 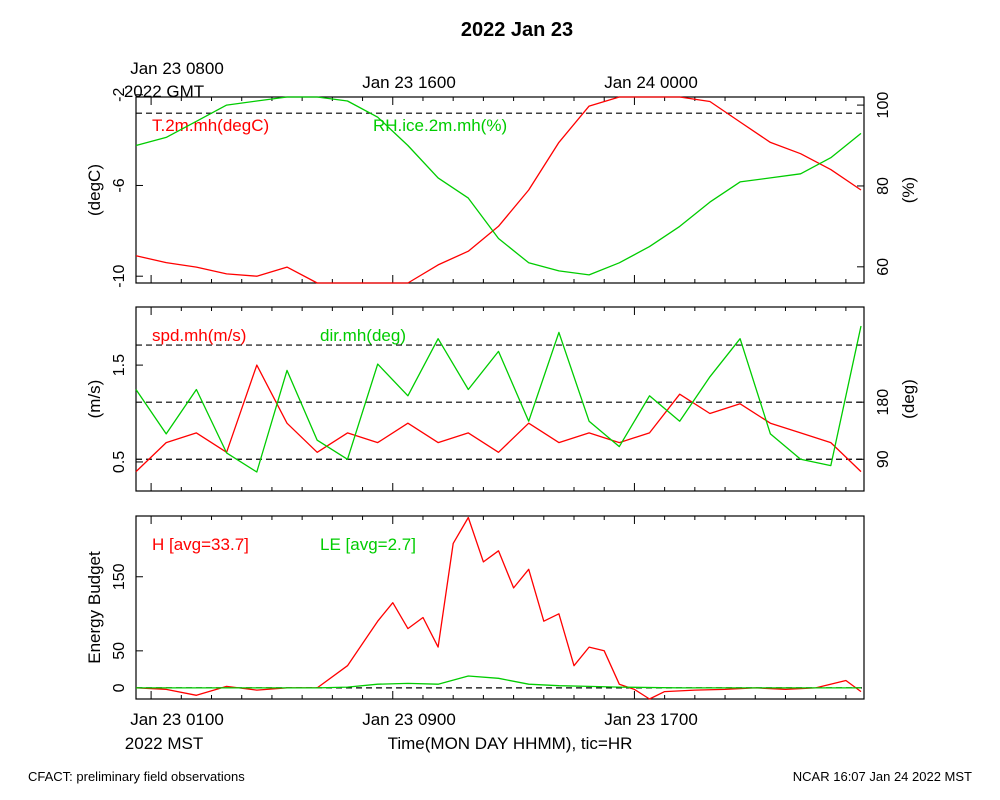 I want to click on footer-left-note: CFACT: preliminary field observations, so click(x=136, y=776).